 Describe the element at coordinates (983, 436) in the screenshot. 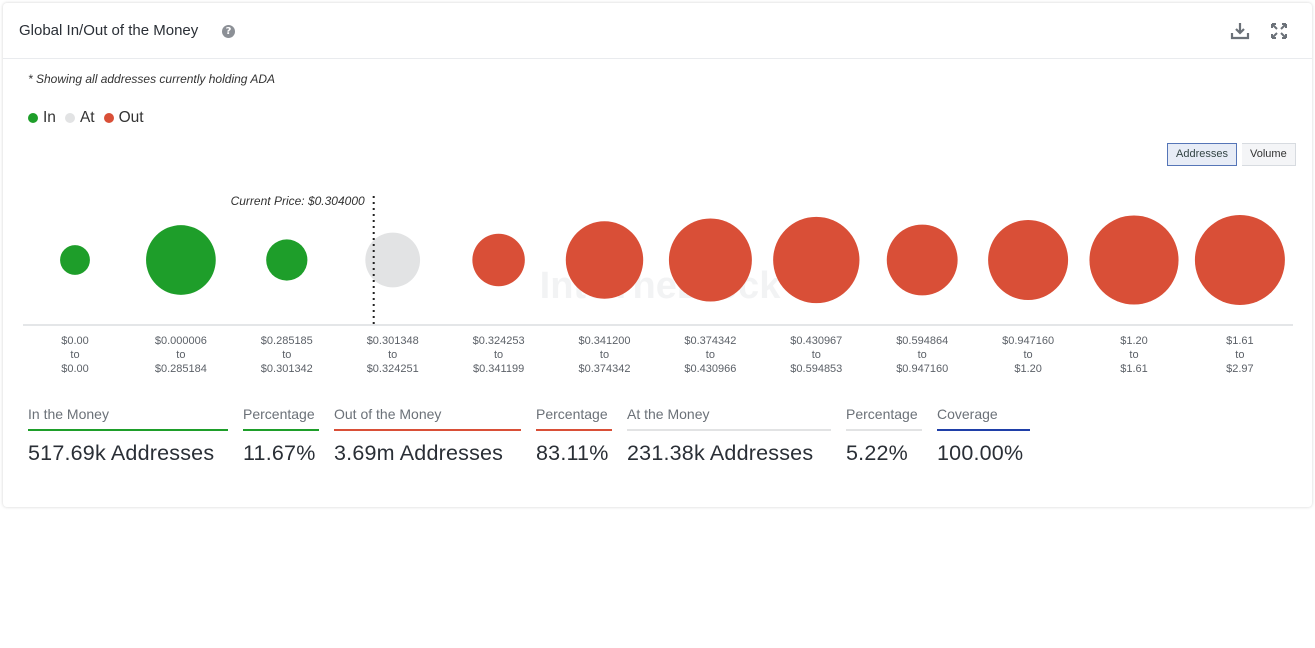

I see `stat-coverage: Coverage 100.00%` at that location.